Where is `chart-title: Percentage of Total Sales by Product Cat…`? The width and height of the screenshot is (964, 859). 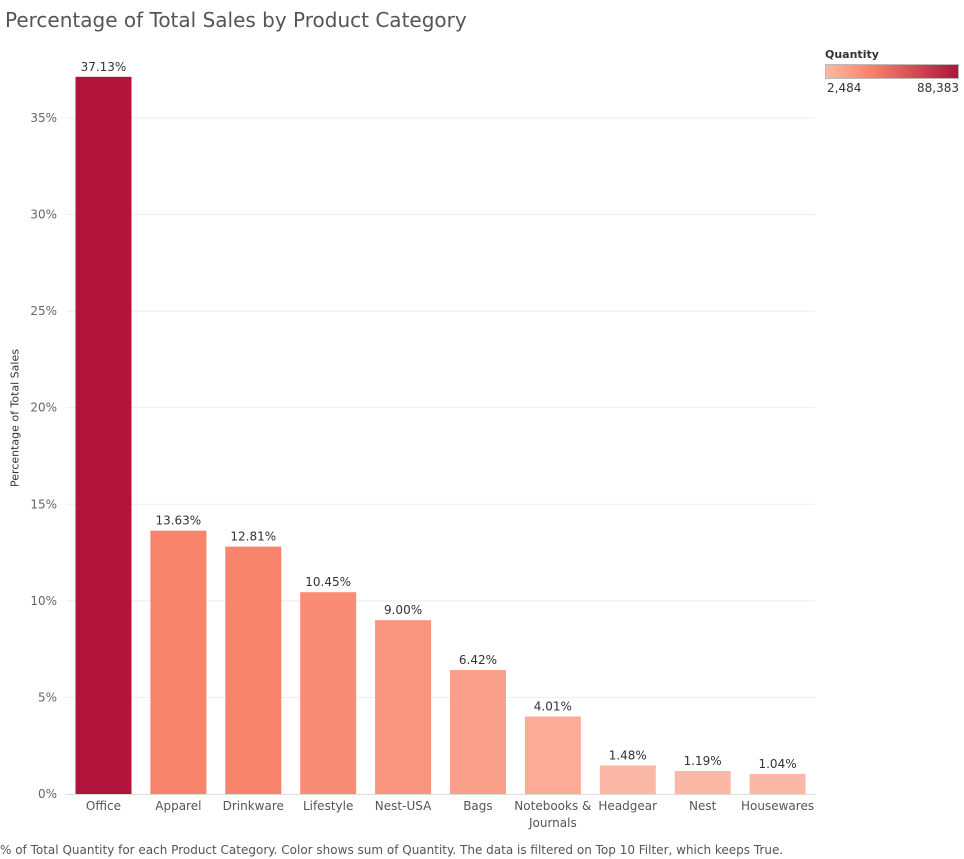 chart-title: Percentage of Total Sales by Product Cat… is located at coordinates (236, 20).